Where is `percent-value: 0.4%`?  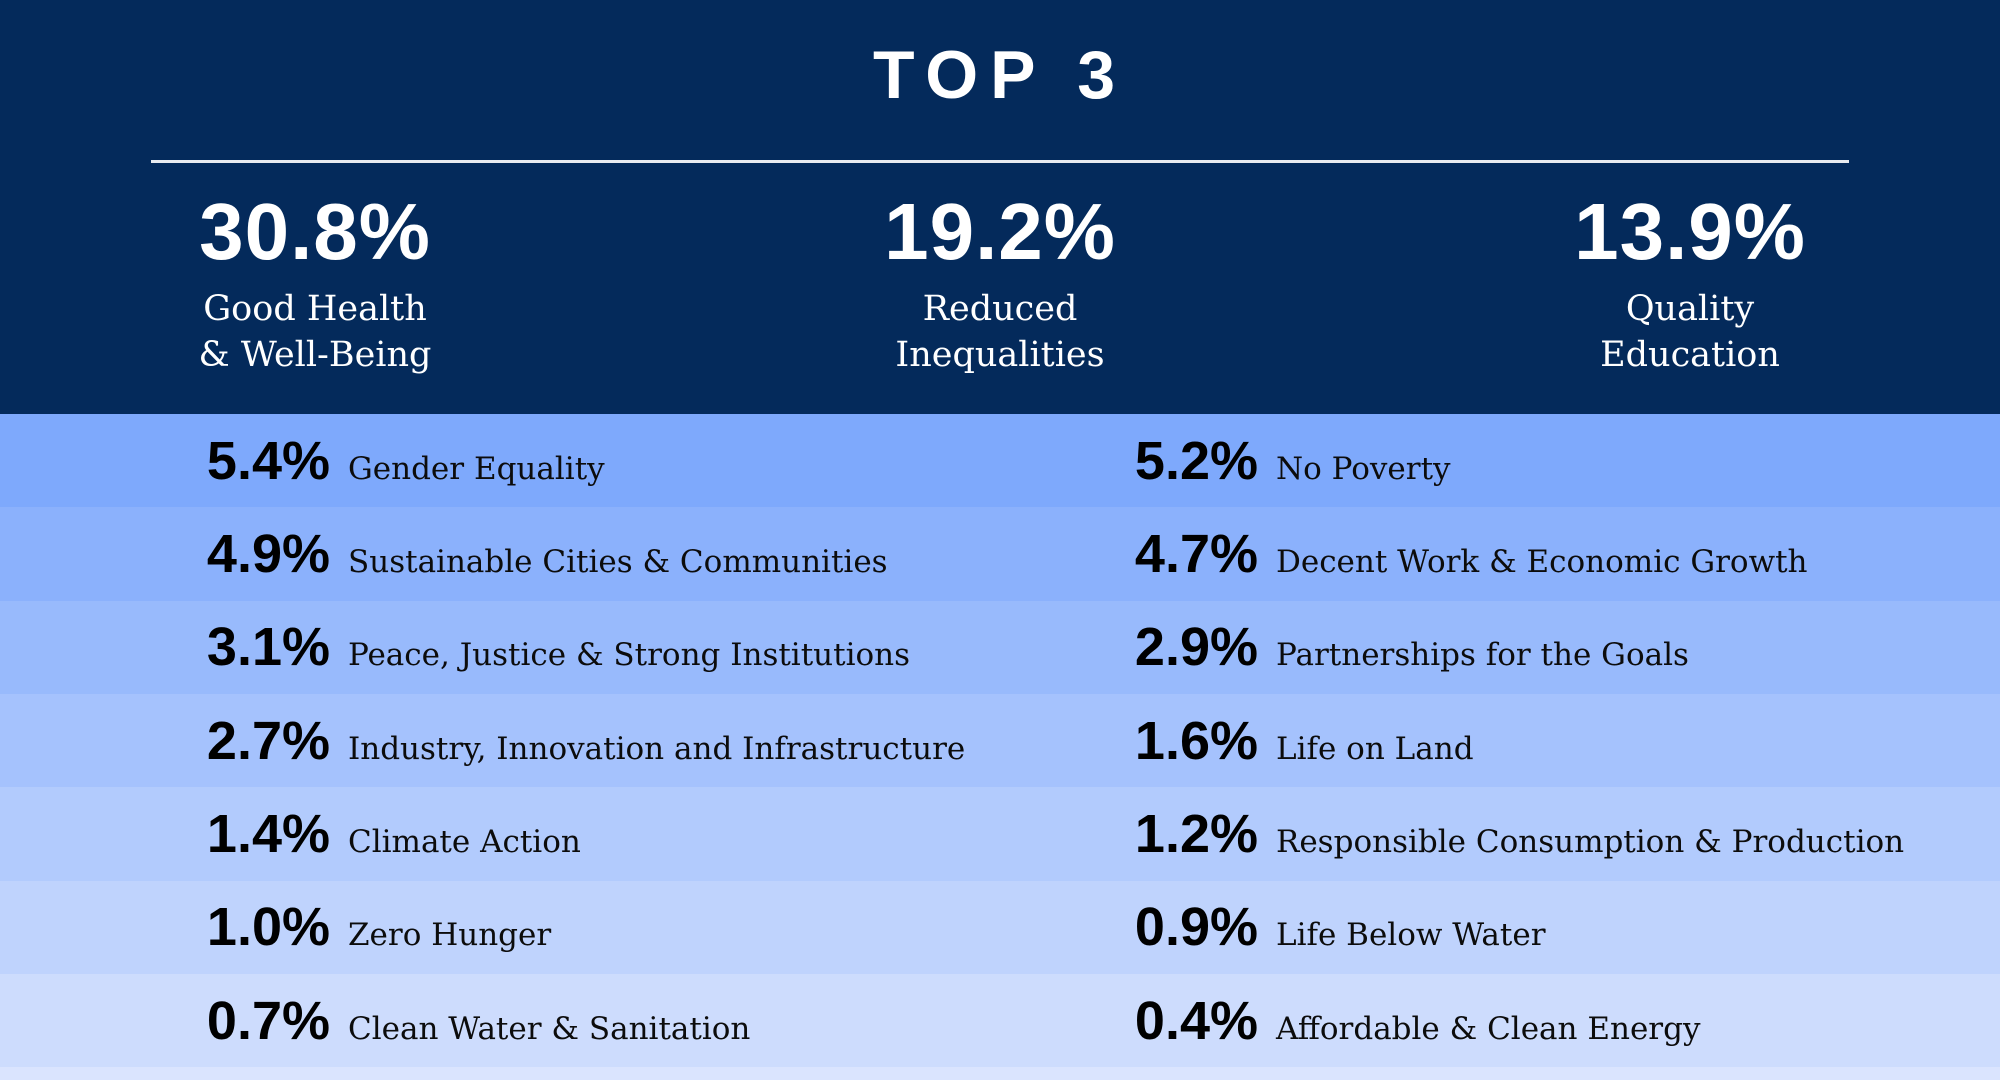
percent-value: 0.4% is located at coordinates (1196, 1020).